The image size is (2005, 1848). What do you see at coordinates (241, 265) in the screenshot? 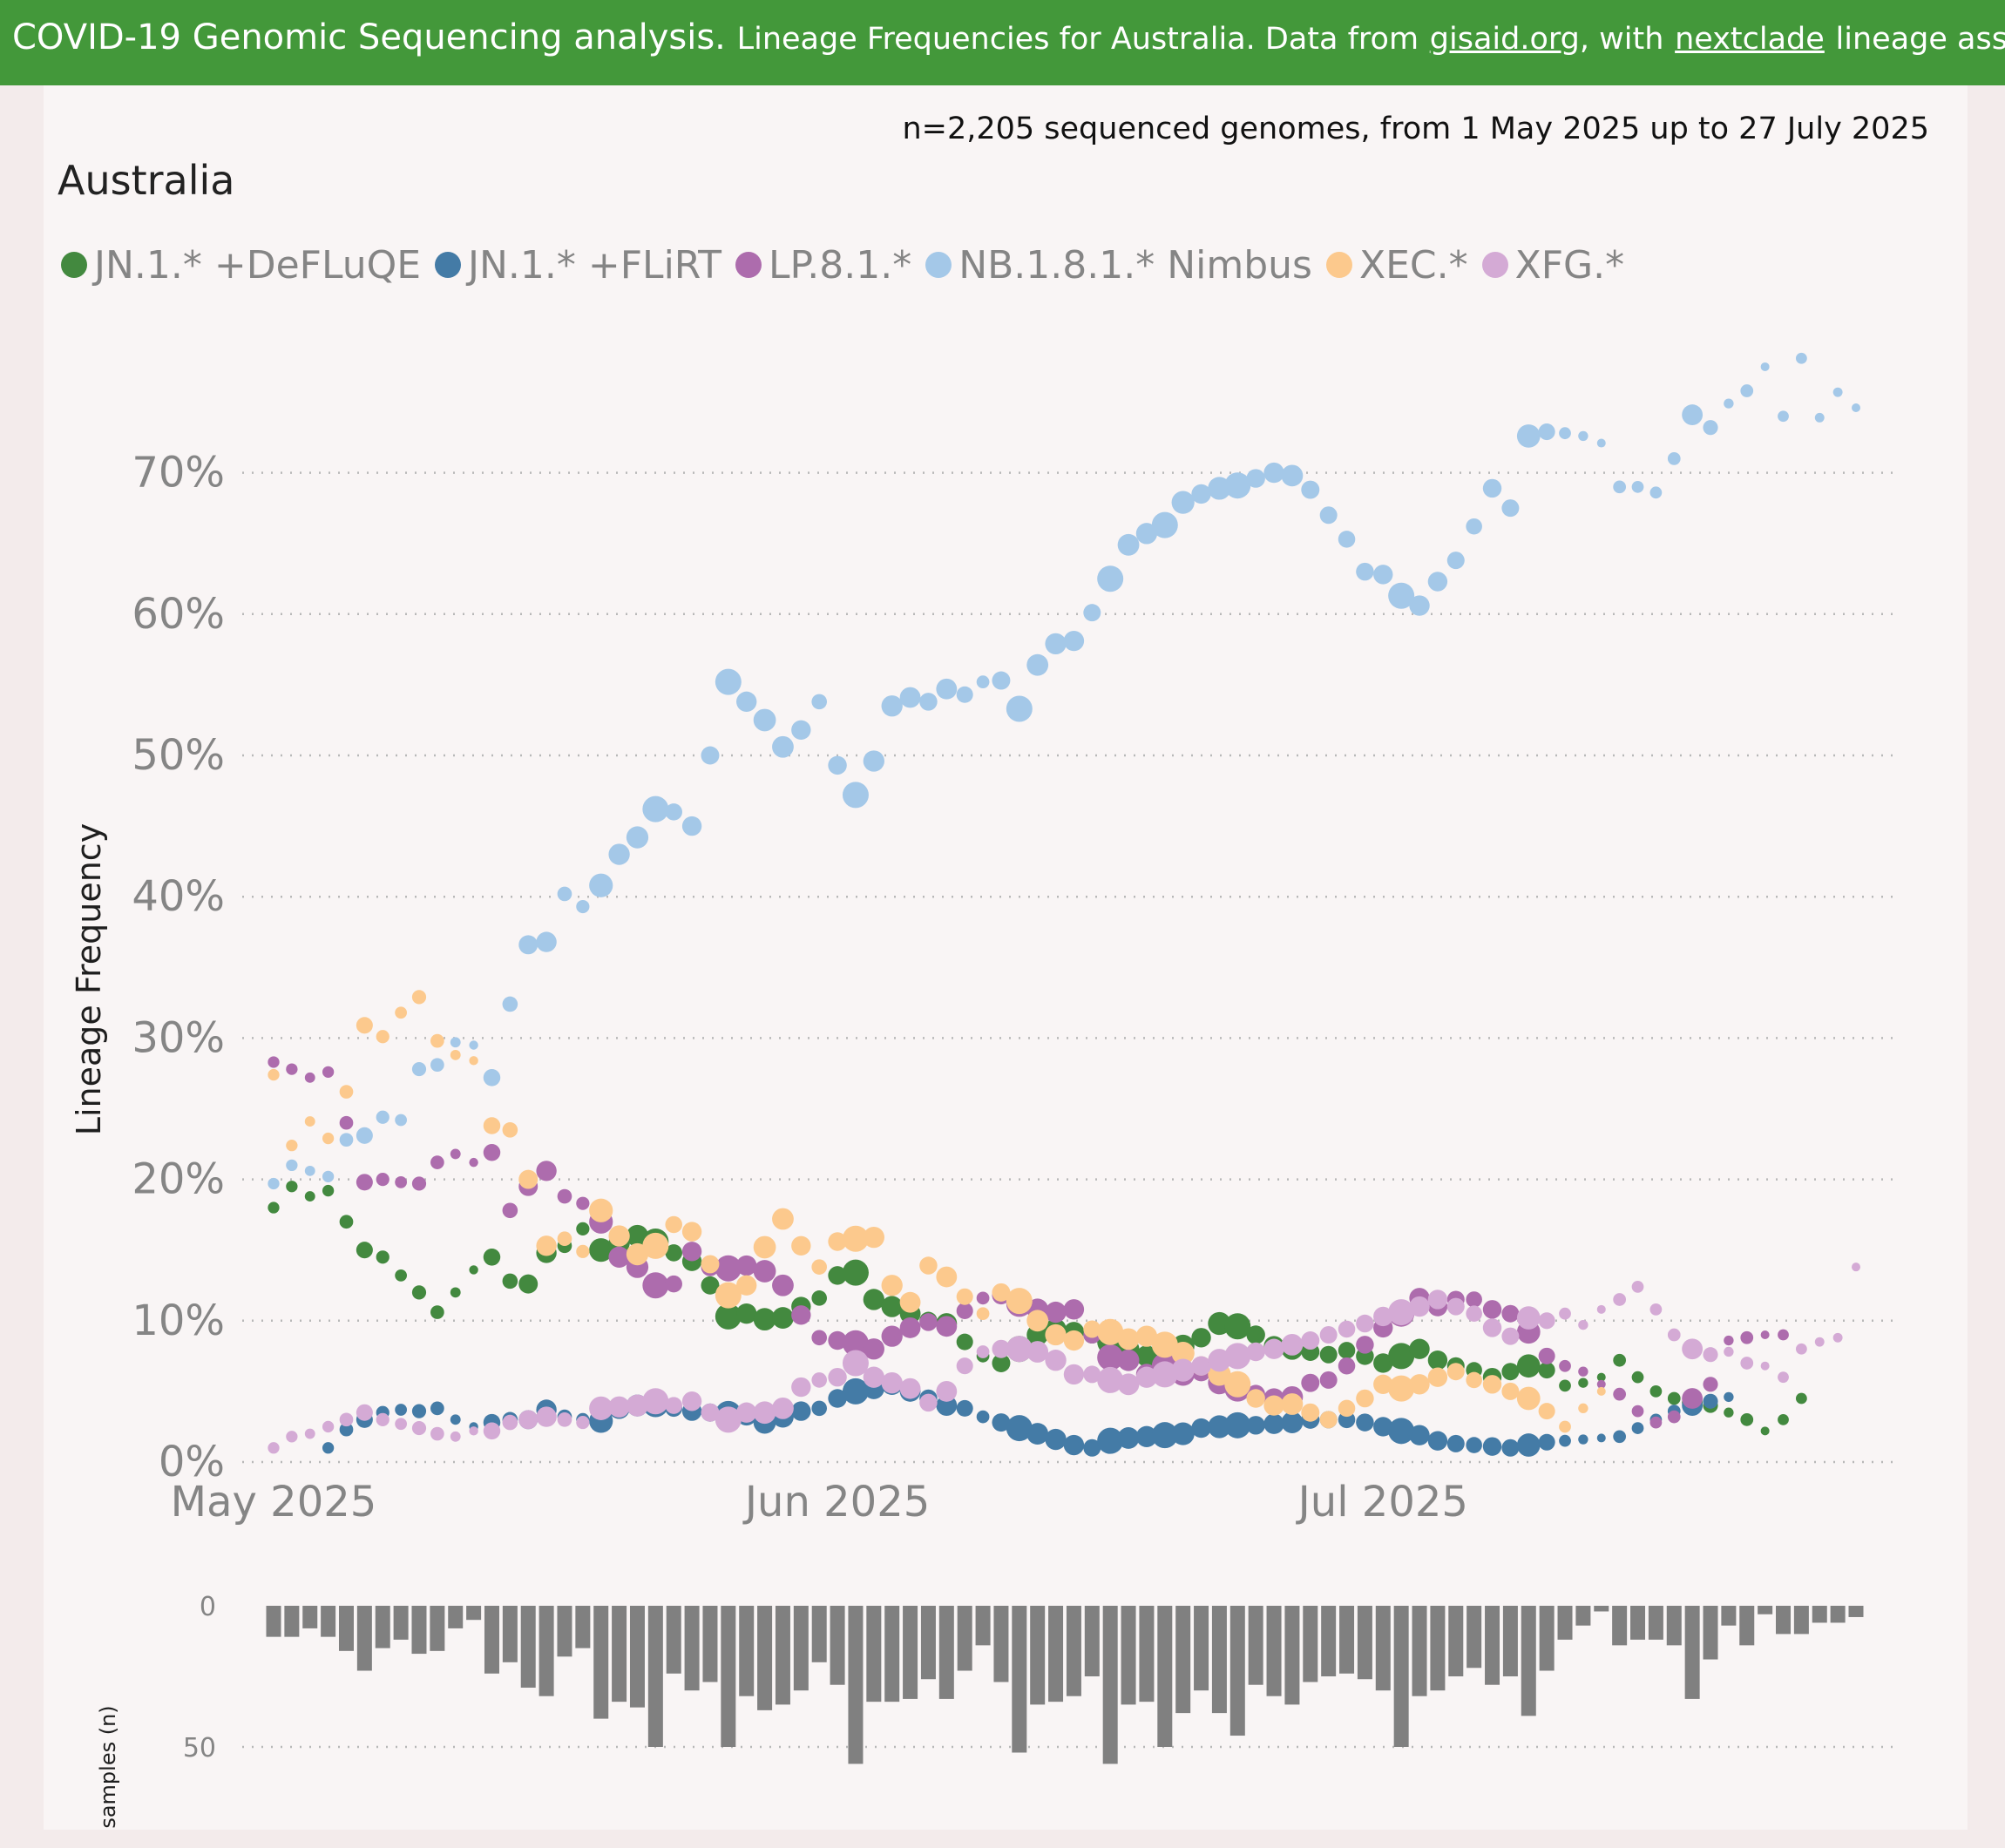
I see `legend-item-jn1-defluqe: JN.1.* +DeFLuQE` at bounding box center [241, 265].